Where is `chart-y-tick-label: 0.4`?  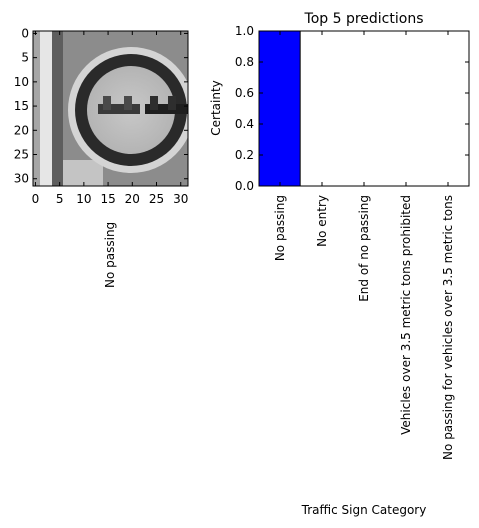 chart-y-tick-label: 0.4 is located at coordinates (244, 124).